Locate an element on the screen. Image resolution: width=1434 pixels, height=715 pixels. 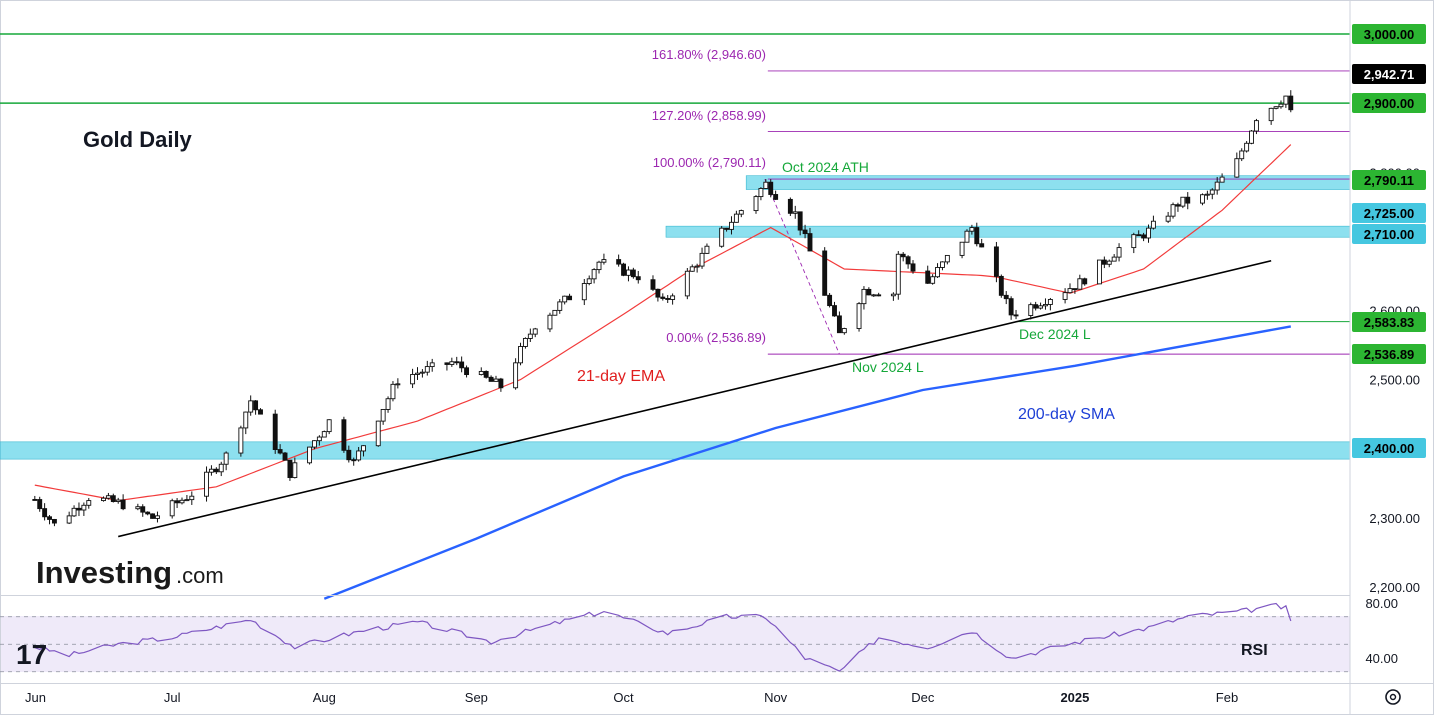
price-tag-label: 2,400.00 is located at coordinates (1389, 448).